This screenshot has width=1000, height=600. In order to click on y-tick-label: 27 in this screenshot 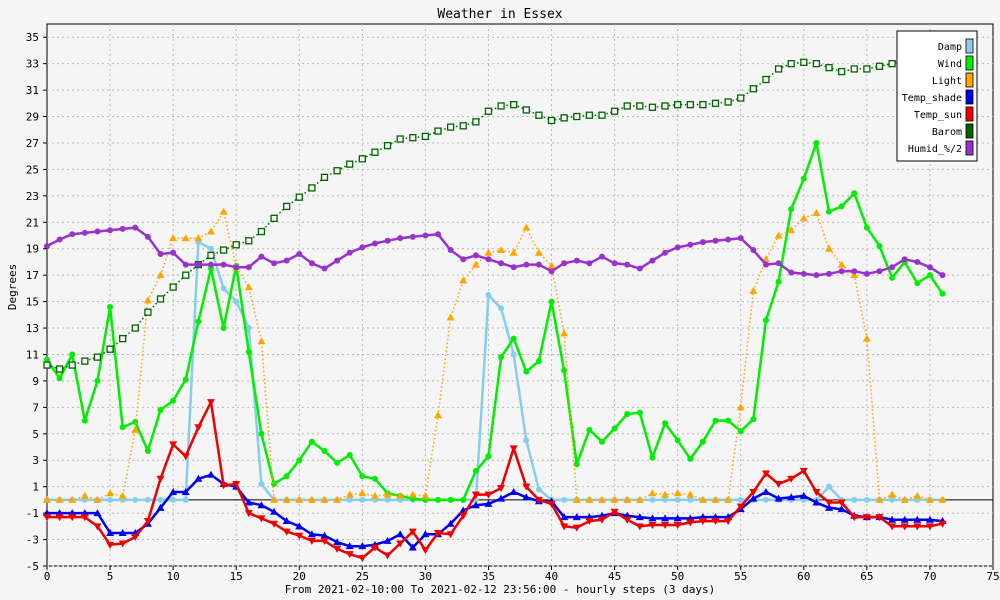, I will do `click(32, 143)`.